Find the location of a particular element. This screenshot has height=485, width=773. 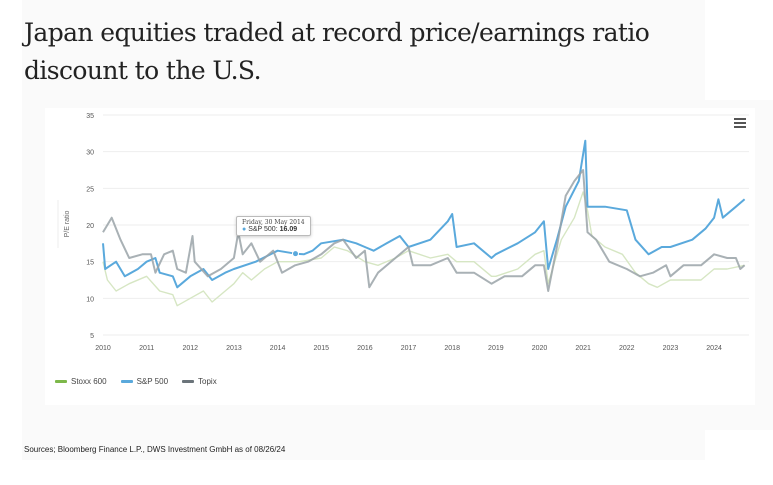

y-axis-title: P/E ratio is located at coordinates (67, 223).